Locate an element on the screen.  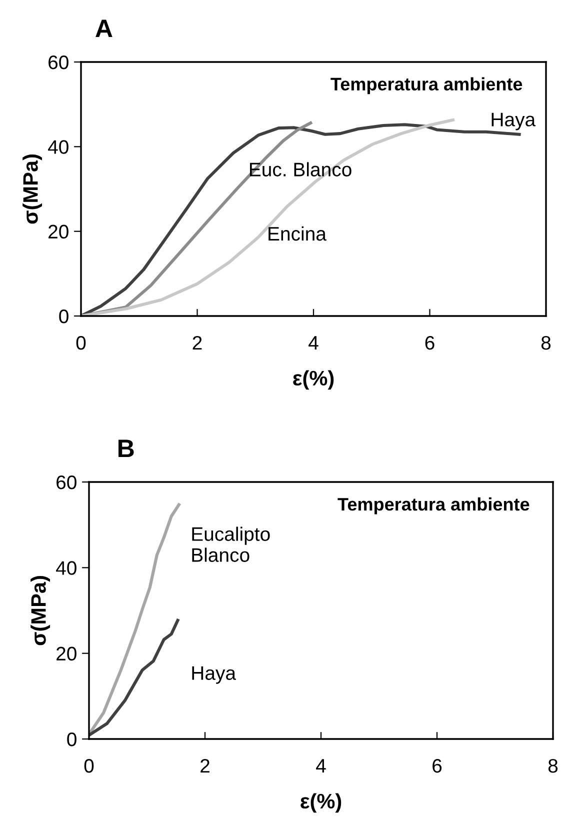
series-label: Encina is located at coordinates (297, 233).